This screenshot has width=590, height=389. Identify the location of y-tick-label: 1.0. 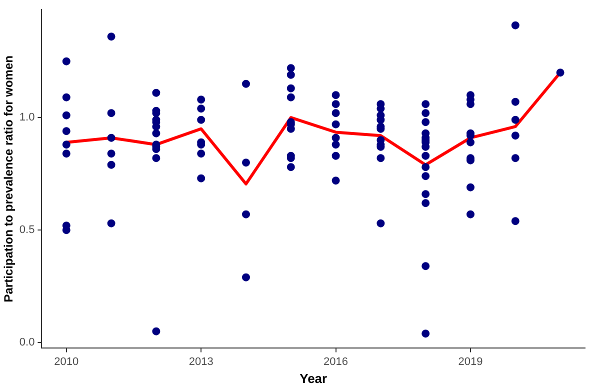
(27, 118).